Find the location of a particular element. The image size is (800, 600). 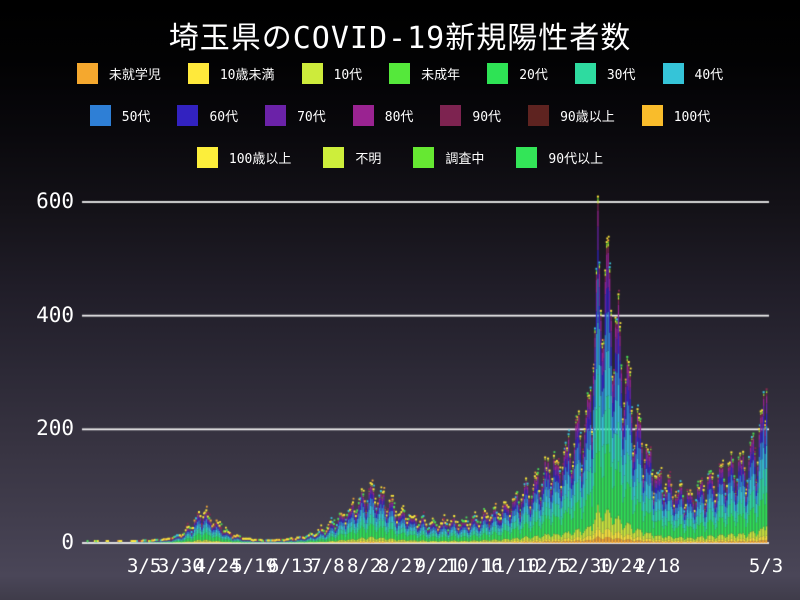

y-tick-label: 600 is located at coordinates (55, 201).